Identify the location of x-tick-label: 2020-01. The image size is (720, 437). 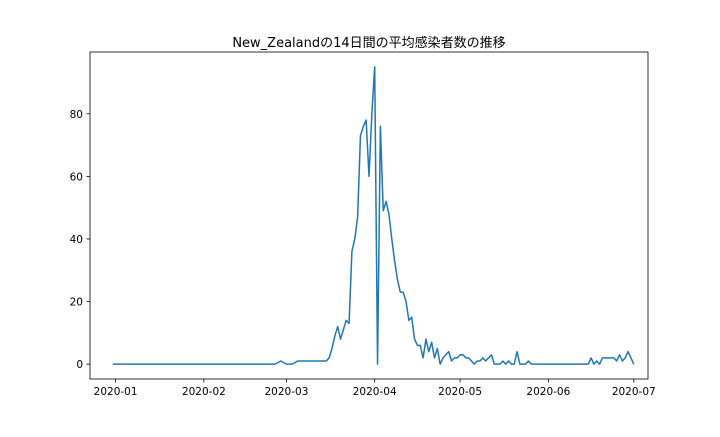
(116, 392).